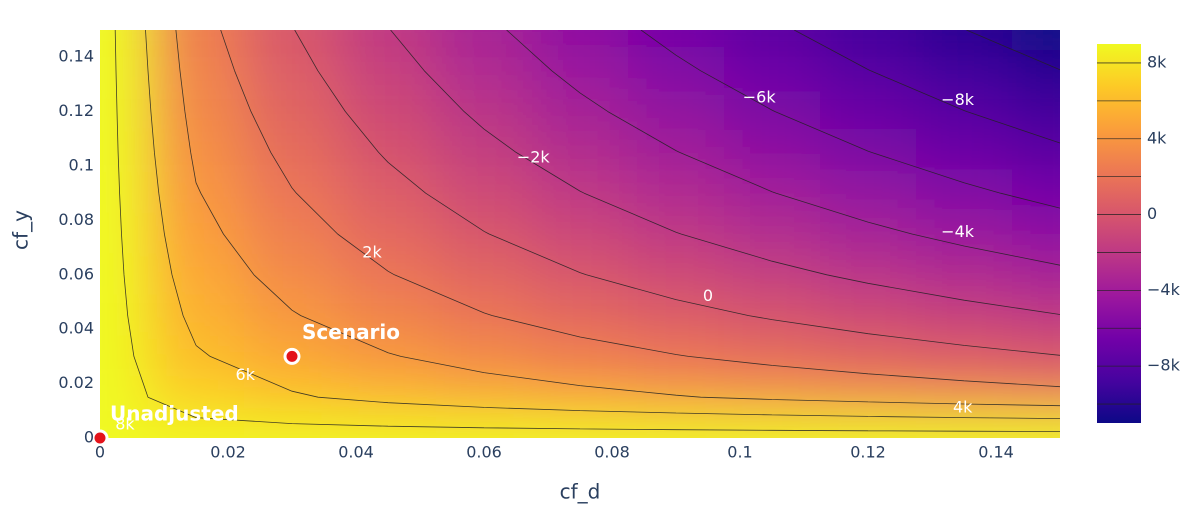 The image size is (1200, 521). I want to click on contour-label: 4k, so click(963, 407).